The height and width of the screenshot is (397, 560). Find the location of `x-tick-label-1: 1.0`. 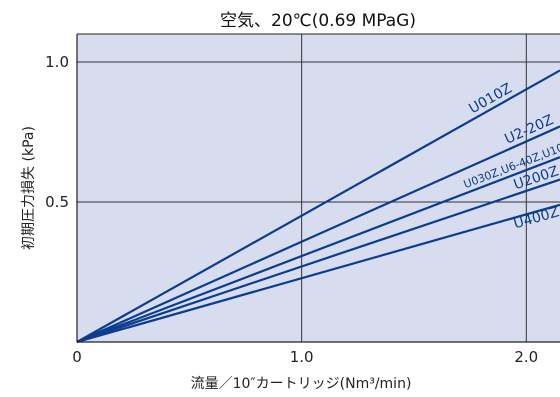

x-tick-label-1: 1.0 is located at coordinates (302, 357).